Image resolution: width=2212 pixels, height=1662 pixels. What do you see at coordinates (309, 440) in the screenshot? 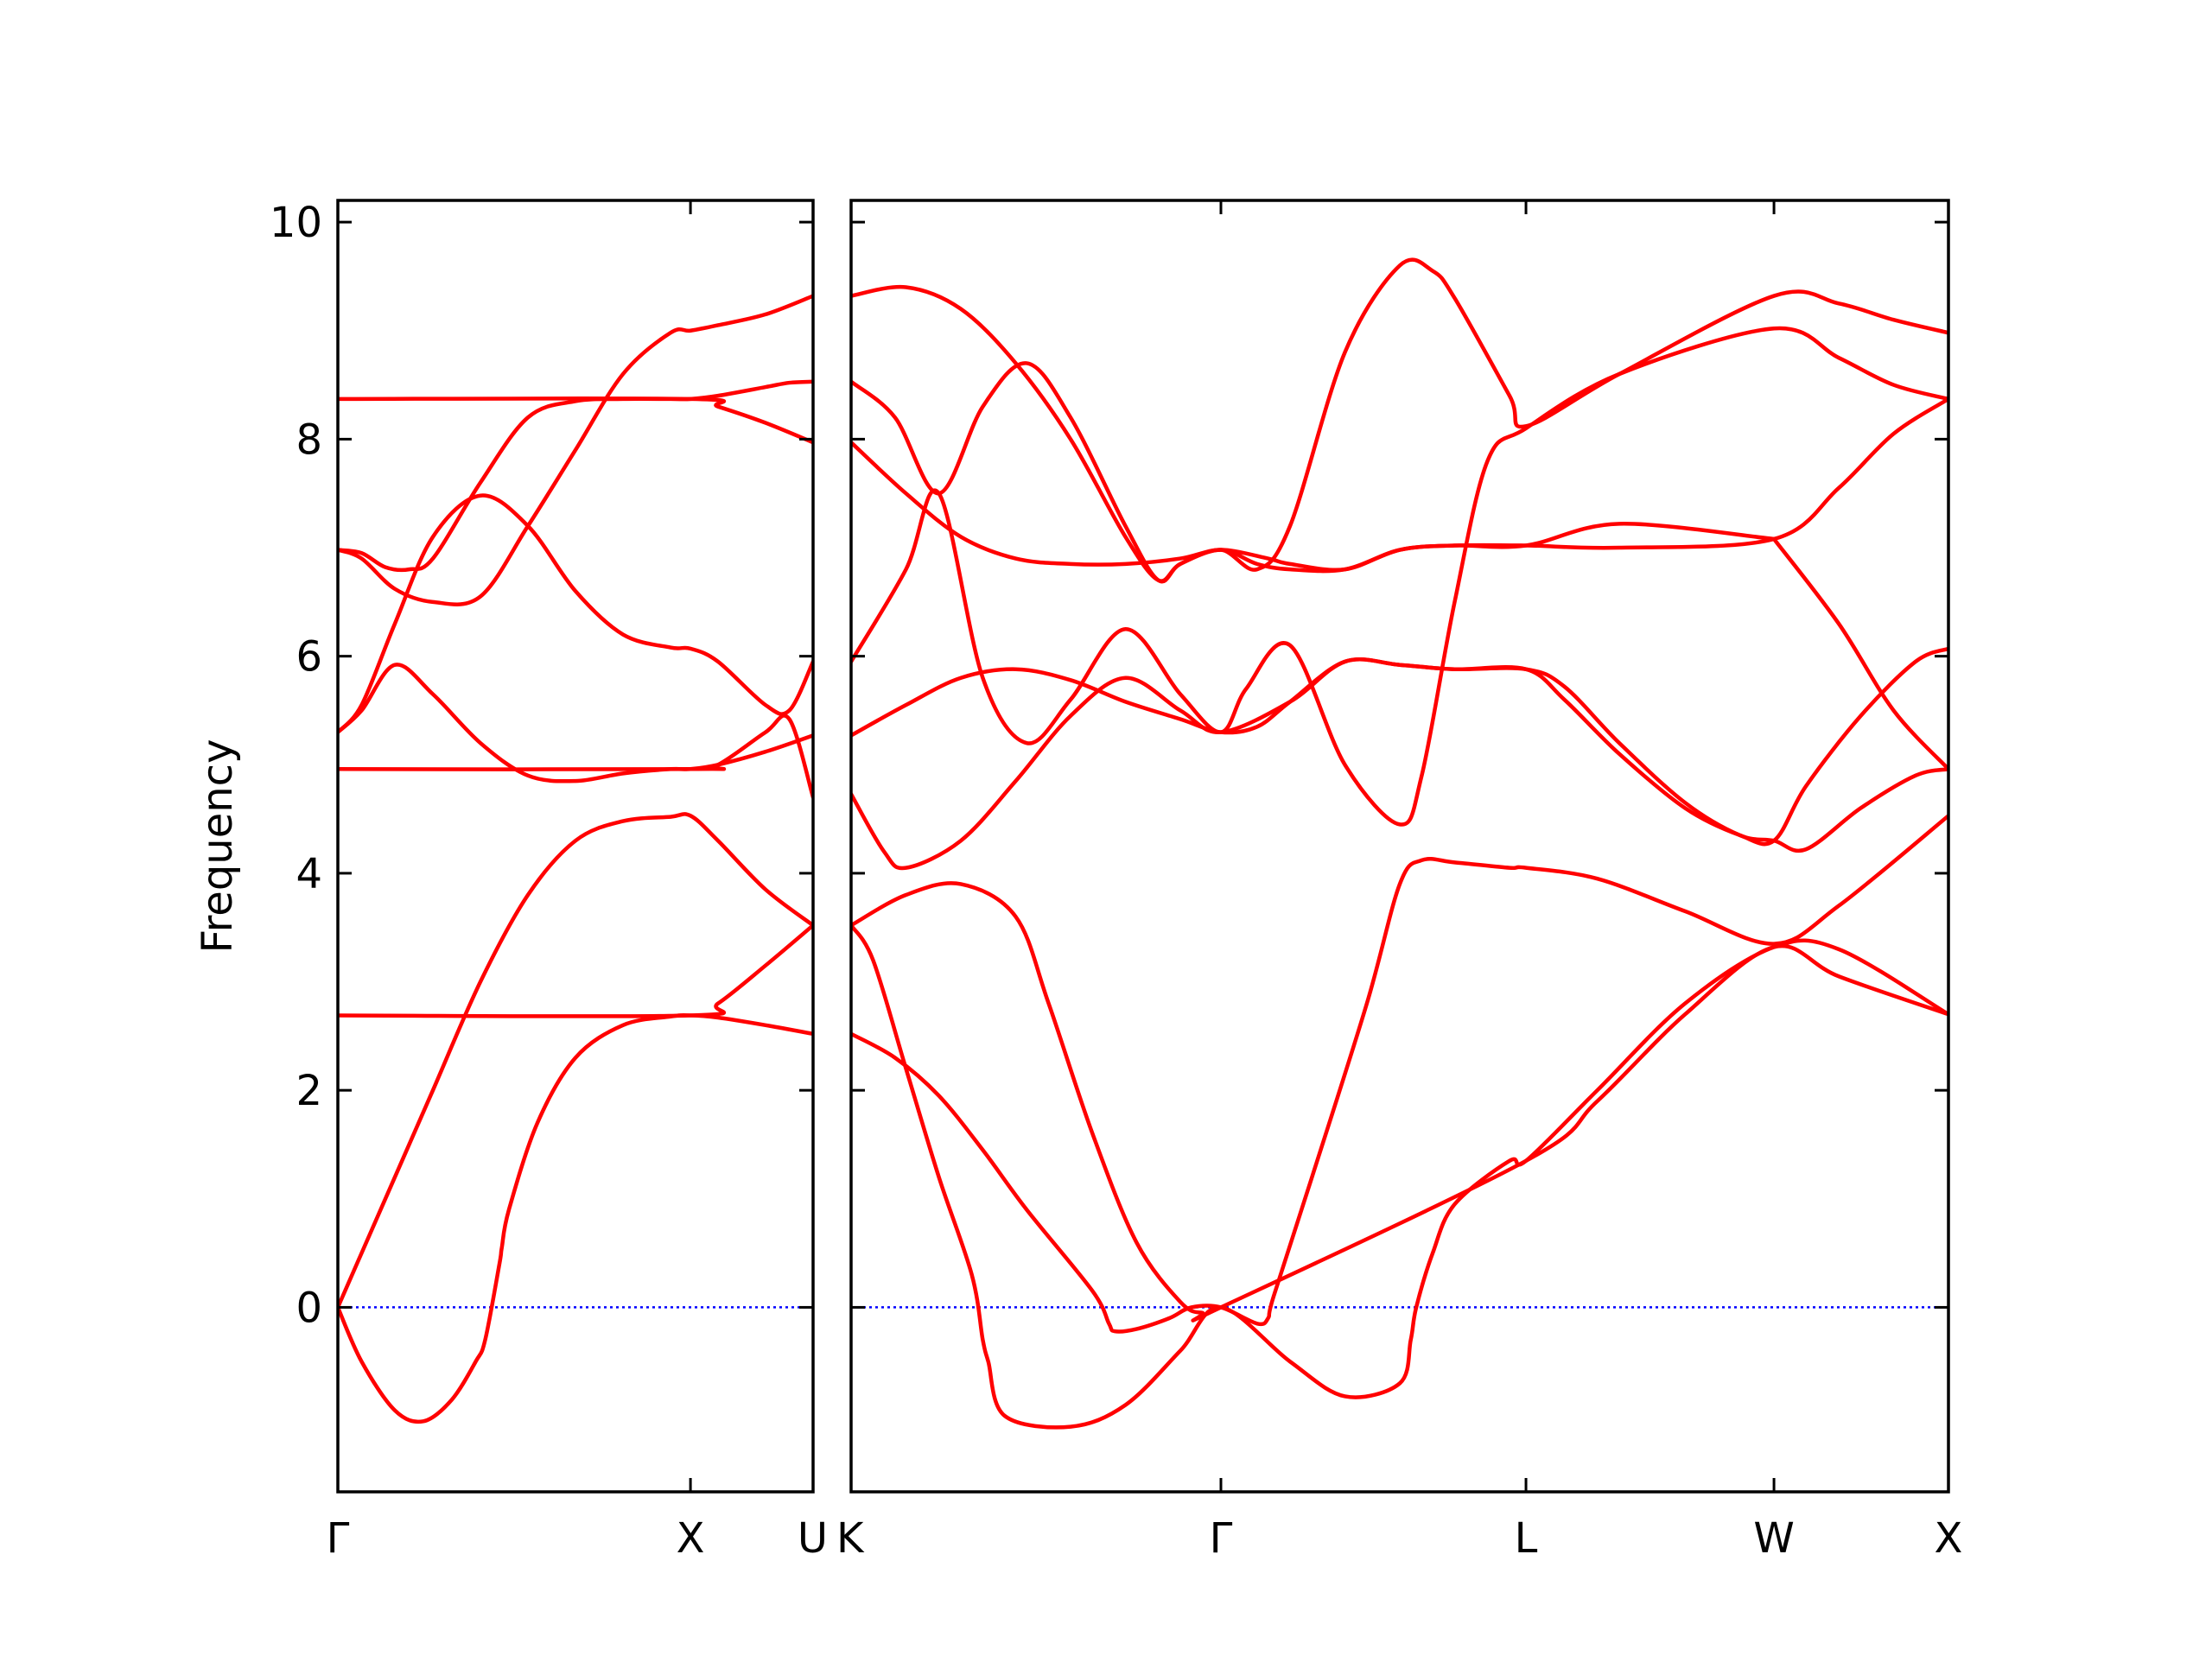
I see `y-tick-label: 8` at bounding box center [309, 440].